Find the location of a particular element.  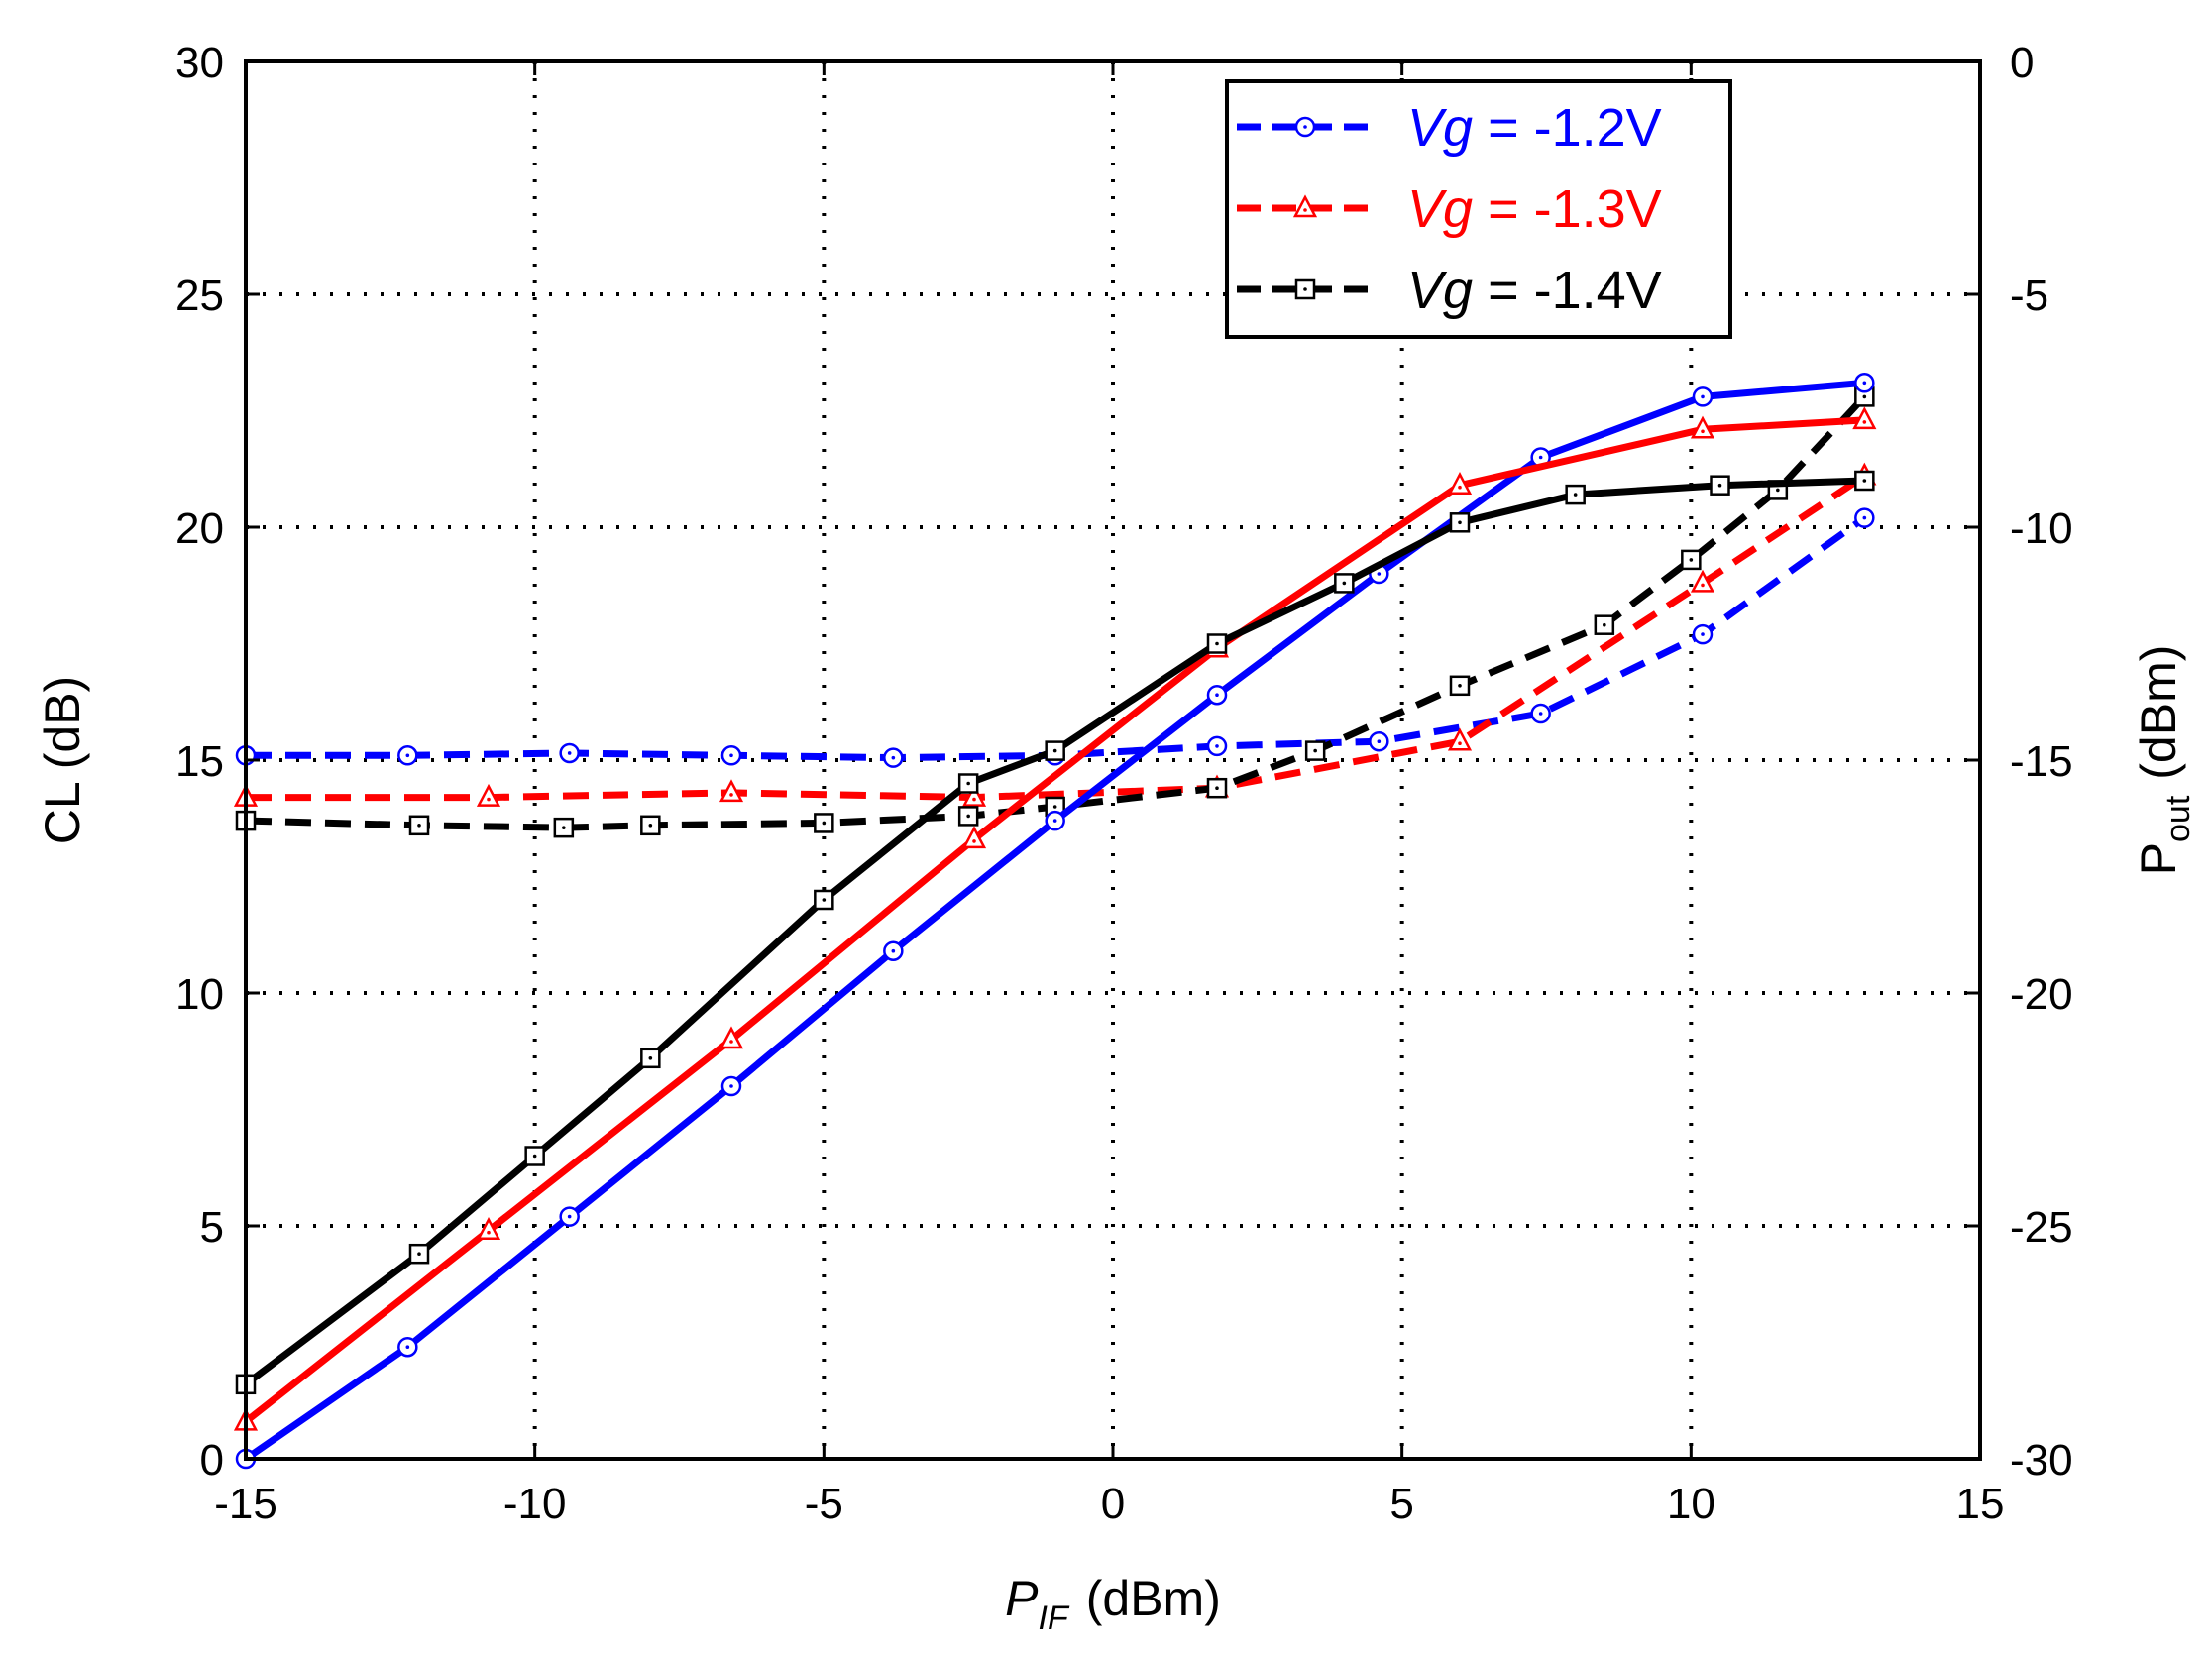

y-right-tick-label: -5 is located at coordinates (2029, 296).